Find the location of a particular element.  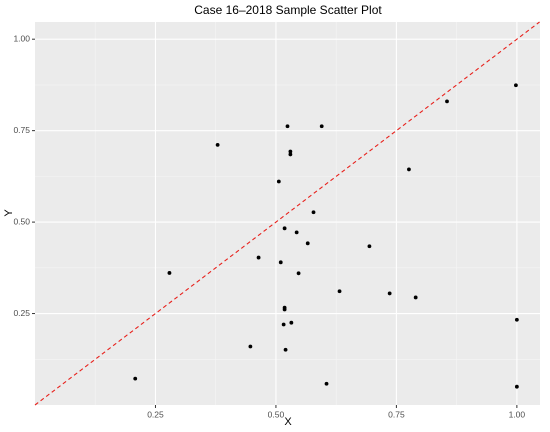

y-tick-label: 0.25 is located at coordinates (21, 313).